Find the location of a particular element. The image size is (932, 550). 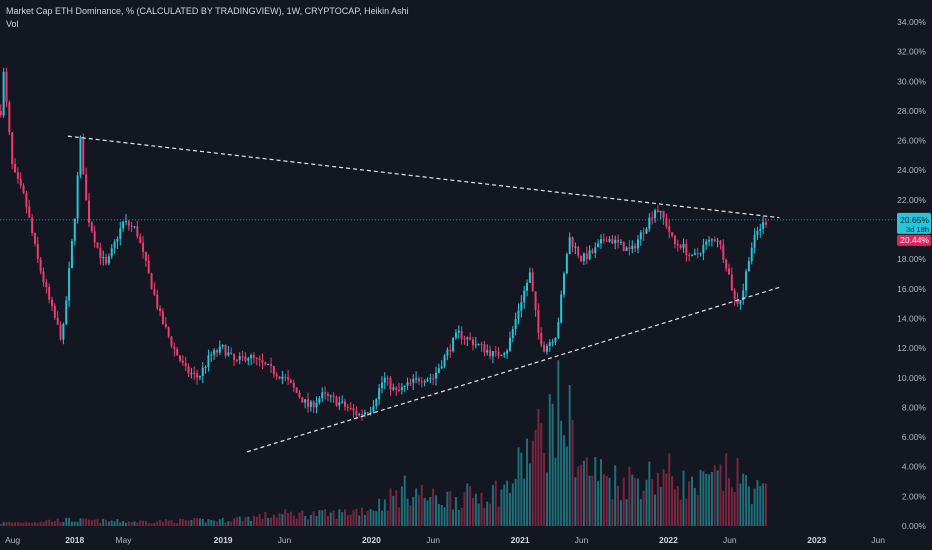

y-tick-label: 4.00% is located at coordinates (914, 467).